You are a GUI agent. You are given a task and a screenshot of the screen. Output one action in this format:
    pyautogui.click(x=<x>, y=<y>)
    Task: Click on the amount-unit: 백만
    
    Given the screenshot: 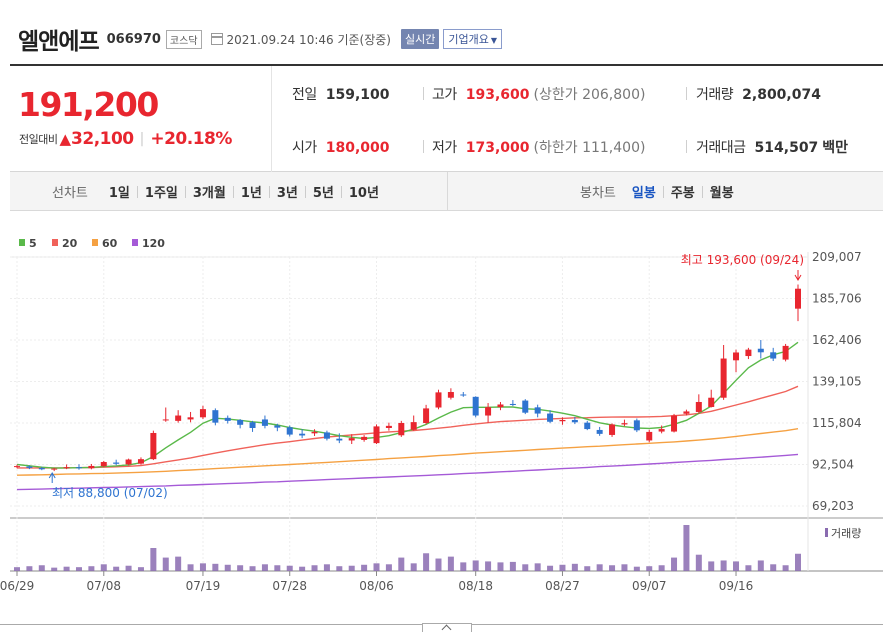 What is the action you would take?
    pyautogui.click(x=835, y=148)
    